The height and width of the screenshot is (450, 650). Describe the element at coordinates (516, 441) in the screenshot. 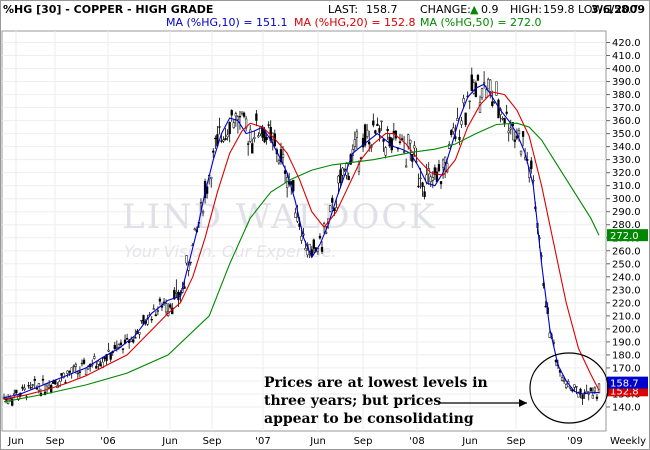

I see `x-tick-label: Sep` at that location.